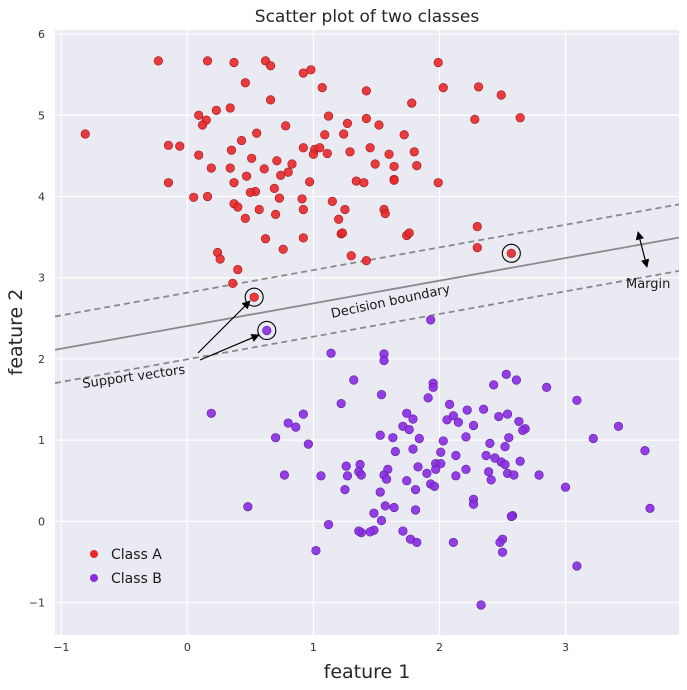 The height and width of the screenshot is (690, 687). Describe the element at coordinates (37, 318) in the screenshot. I see `y-tick-labels: −1 0 1 2 3 4 5 6` at that location.